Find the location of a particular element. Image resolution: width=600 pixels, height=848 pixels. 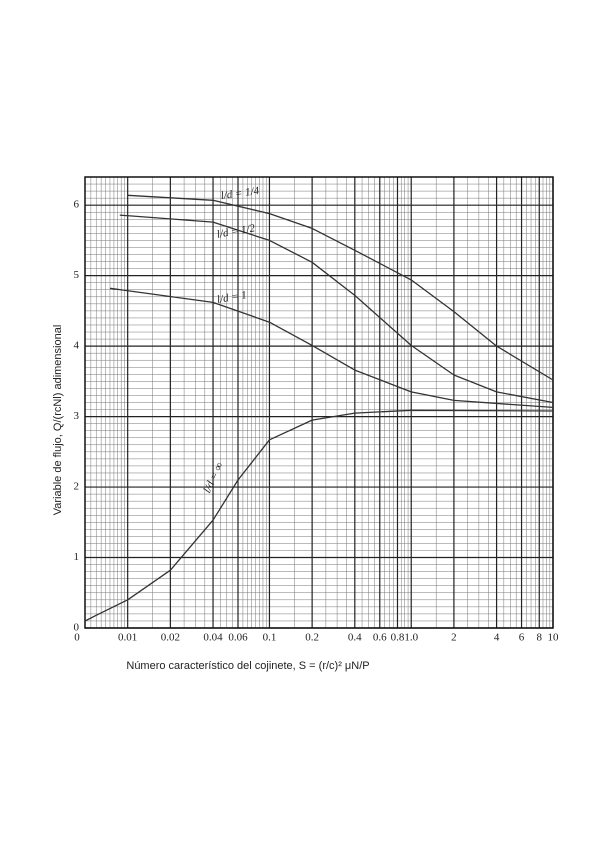

y-tick-label: 0 is located at coordinates (77, 628).